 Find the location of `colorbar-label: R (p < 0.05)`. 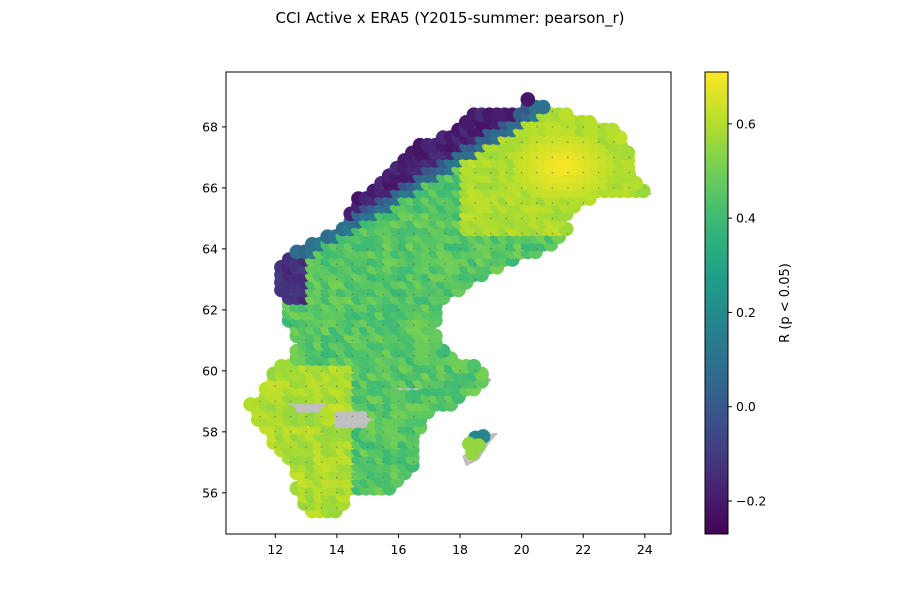

colorbar-label: R (p < 0.05) is located at coordinates (785, 303).